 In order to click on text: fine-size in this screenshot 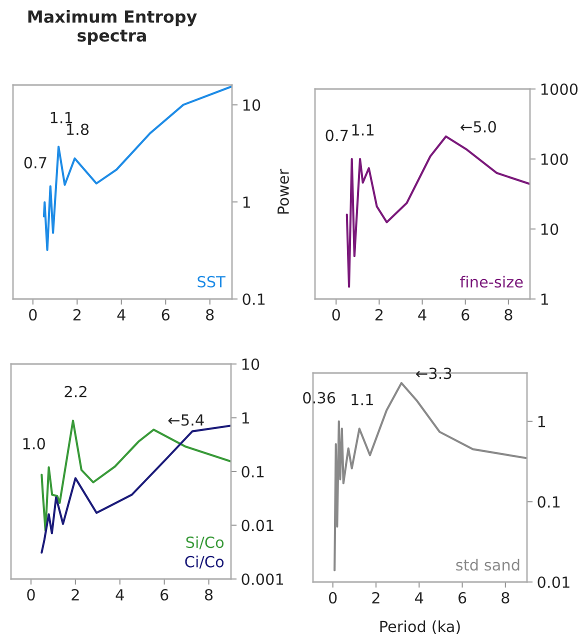, I will do `click(491, 282)`.